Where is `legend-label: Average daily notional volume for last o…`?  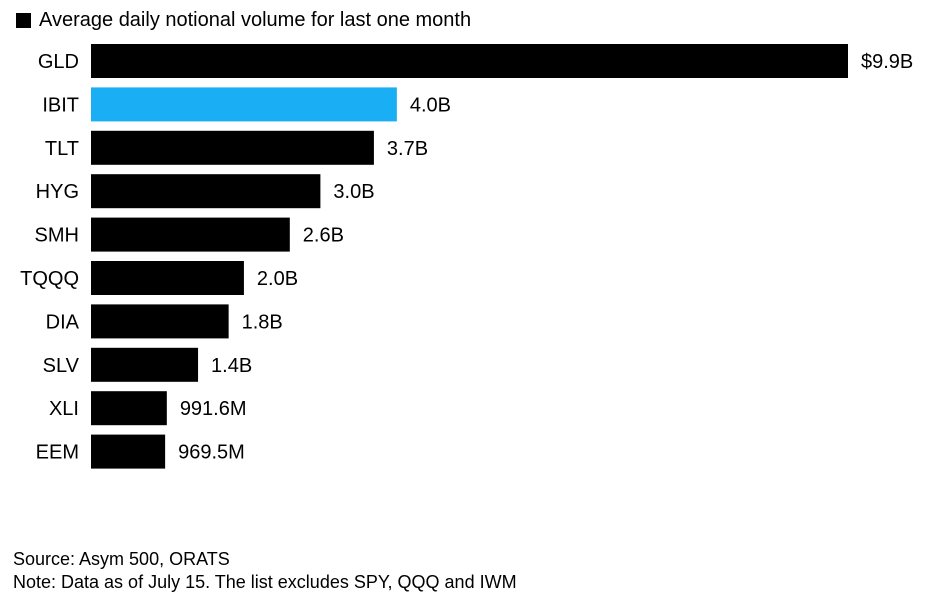
legend-label: Average daily notional volume for last o… is located at coordinates (255, 19).